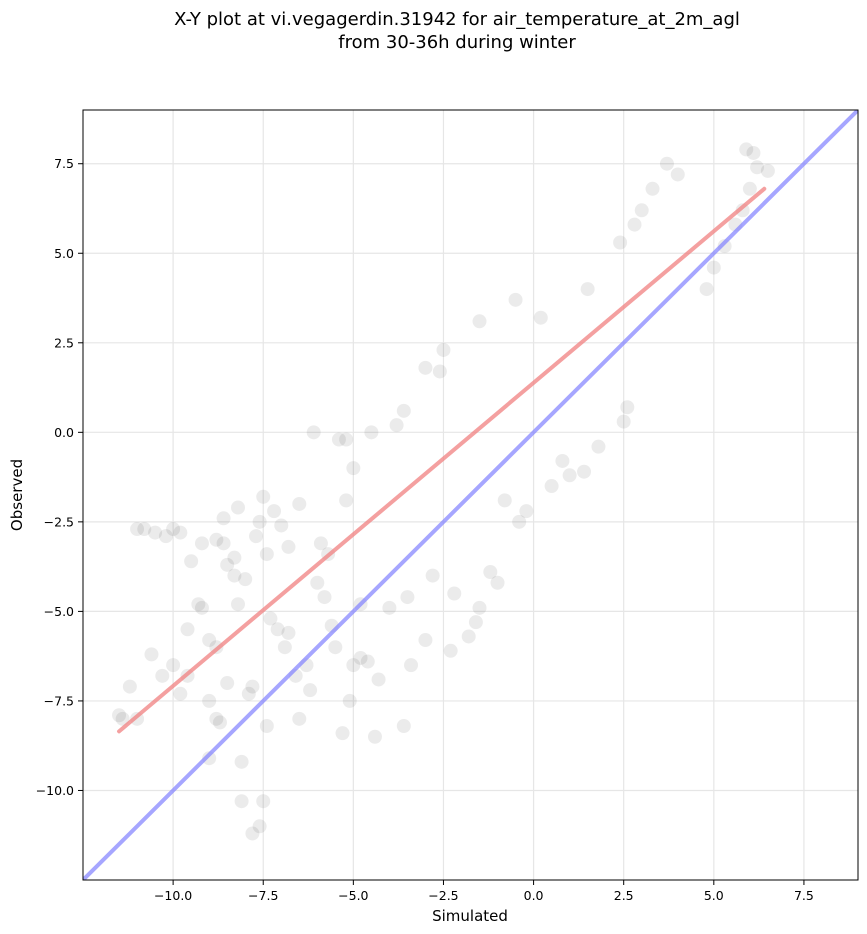  What do you see at coordinates (59, 611) in the screenshot?
I see `y-tick-label: −5.0` at bounding box center [59, 611].